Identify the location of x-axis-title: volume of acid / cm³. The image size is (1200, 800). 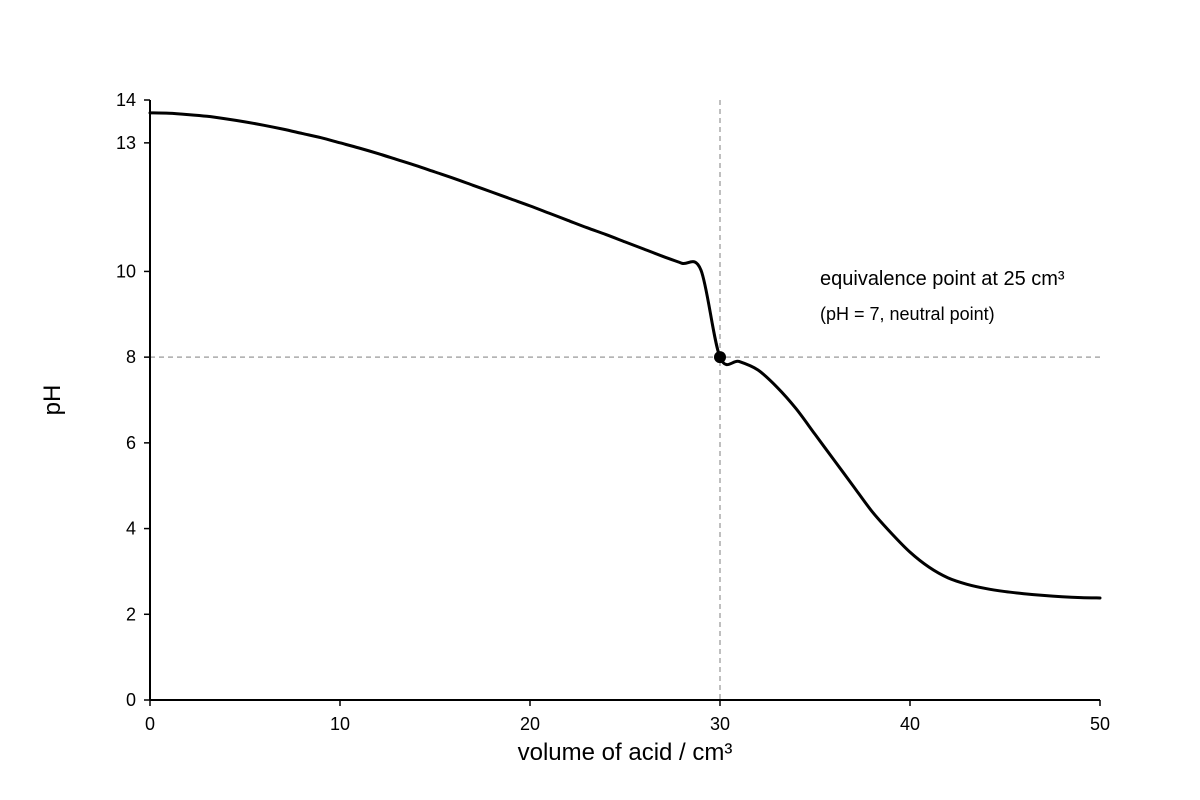
(625, 752).